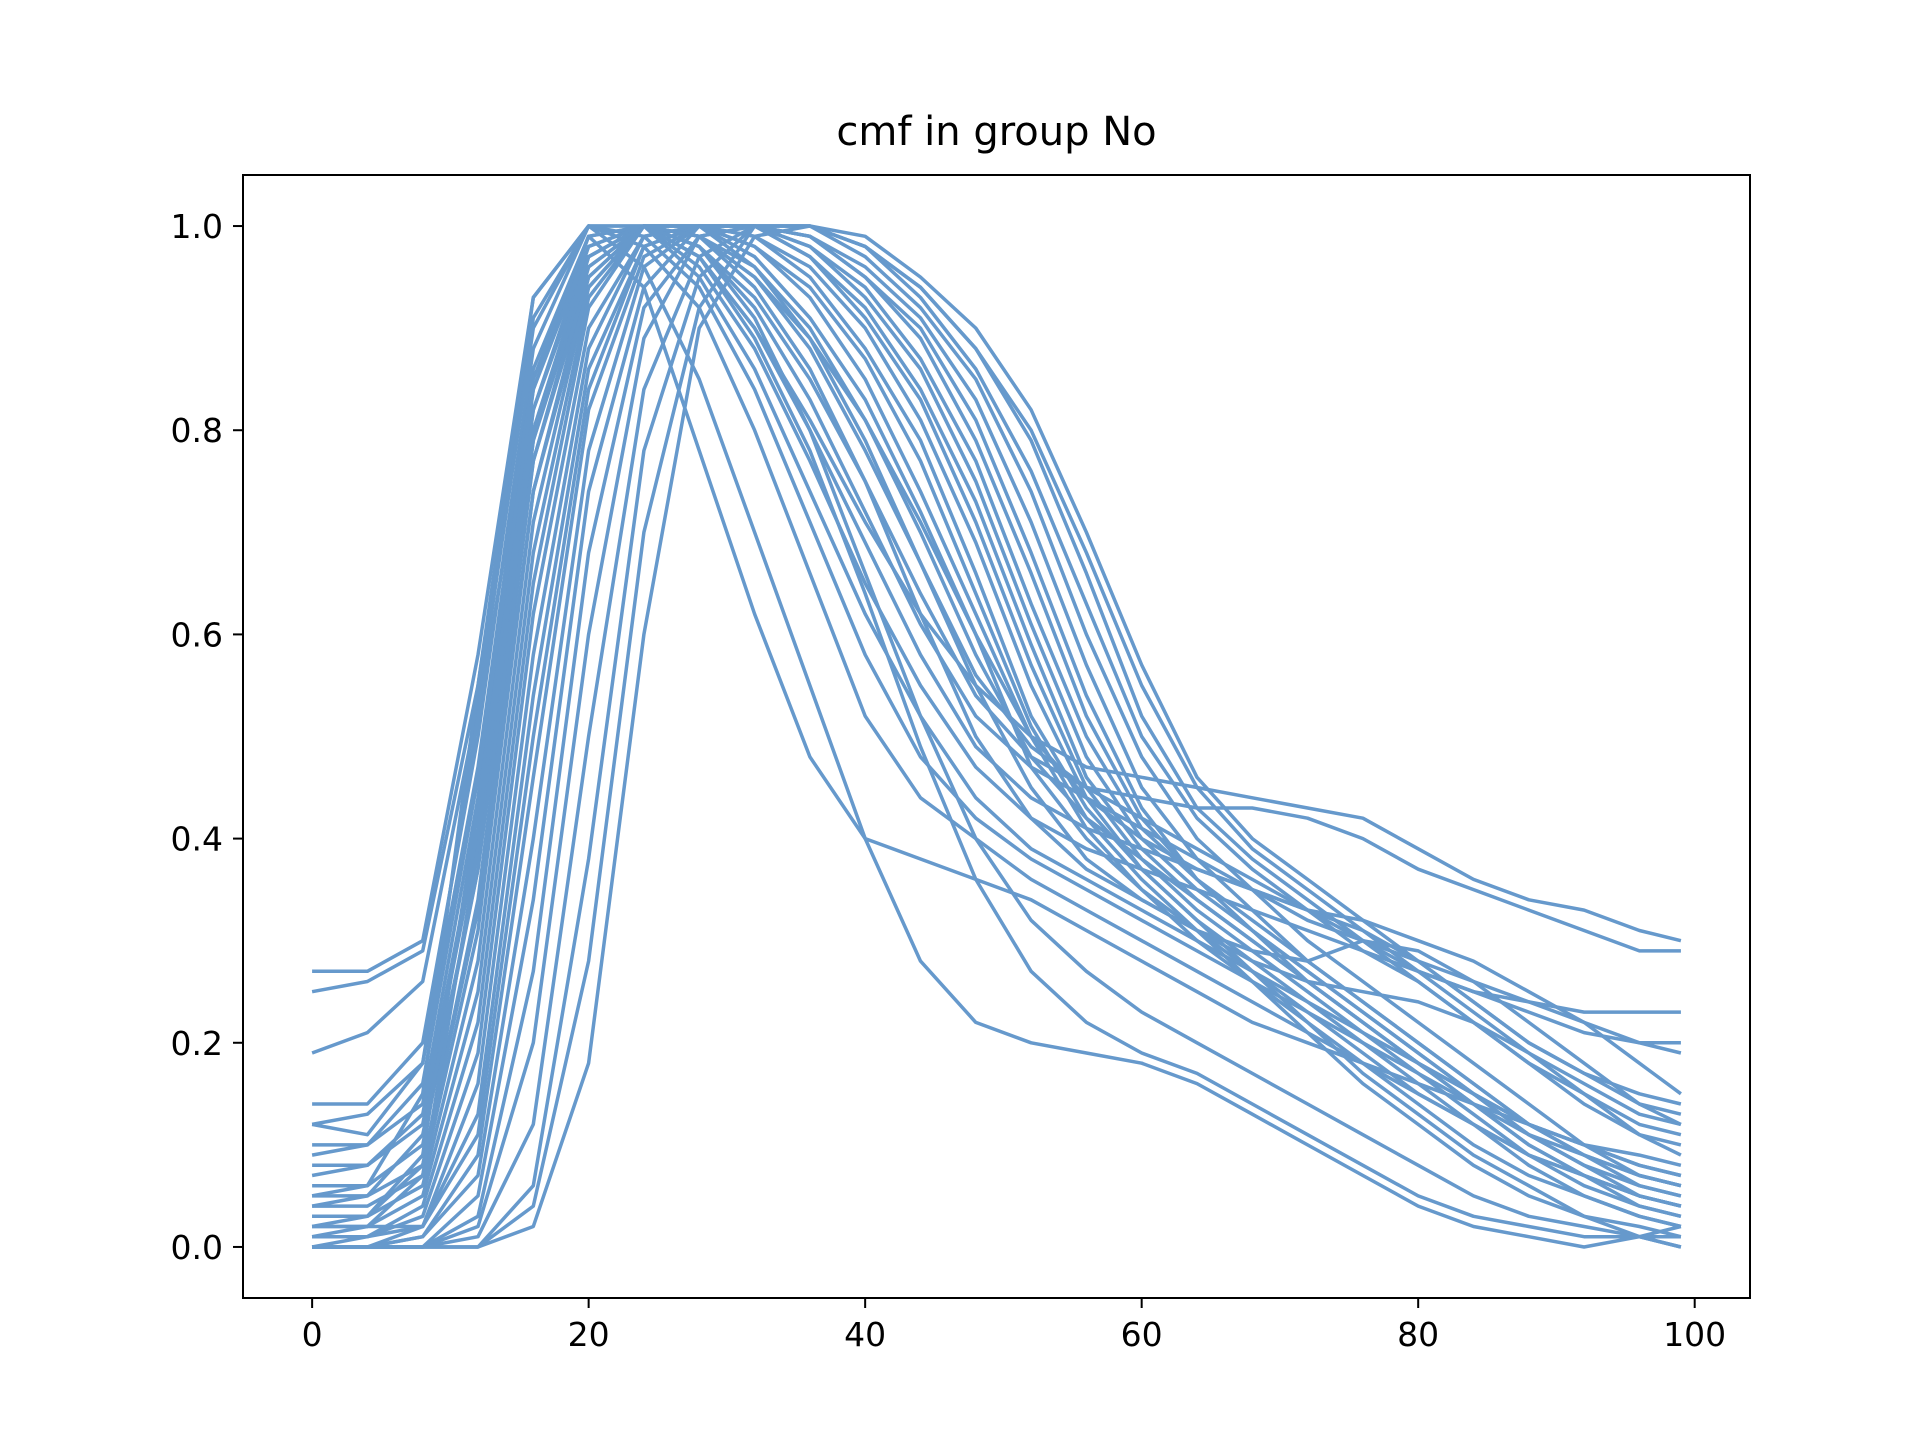  Describe the element at coordinates (1014, 1326) in the screenshot. I see `x-axis: 0 20 40 60 80 100` at that location.